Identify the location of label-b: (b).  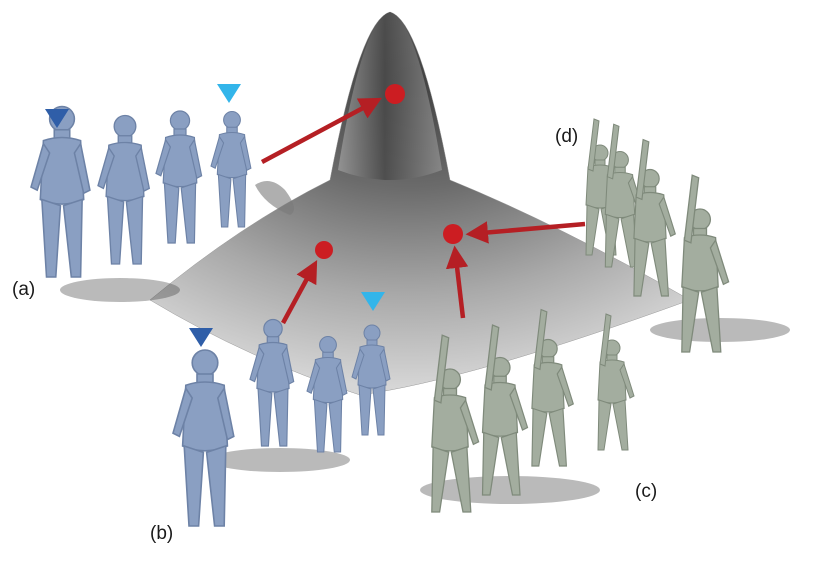
(162, 533).